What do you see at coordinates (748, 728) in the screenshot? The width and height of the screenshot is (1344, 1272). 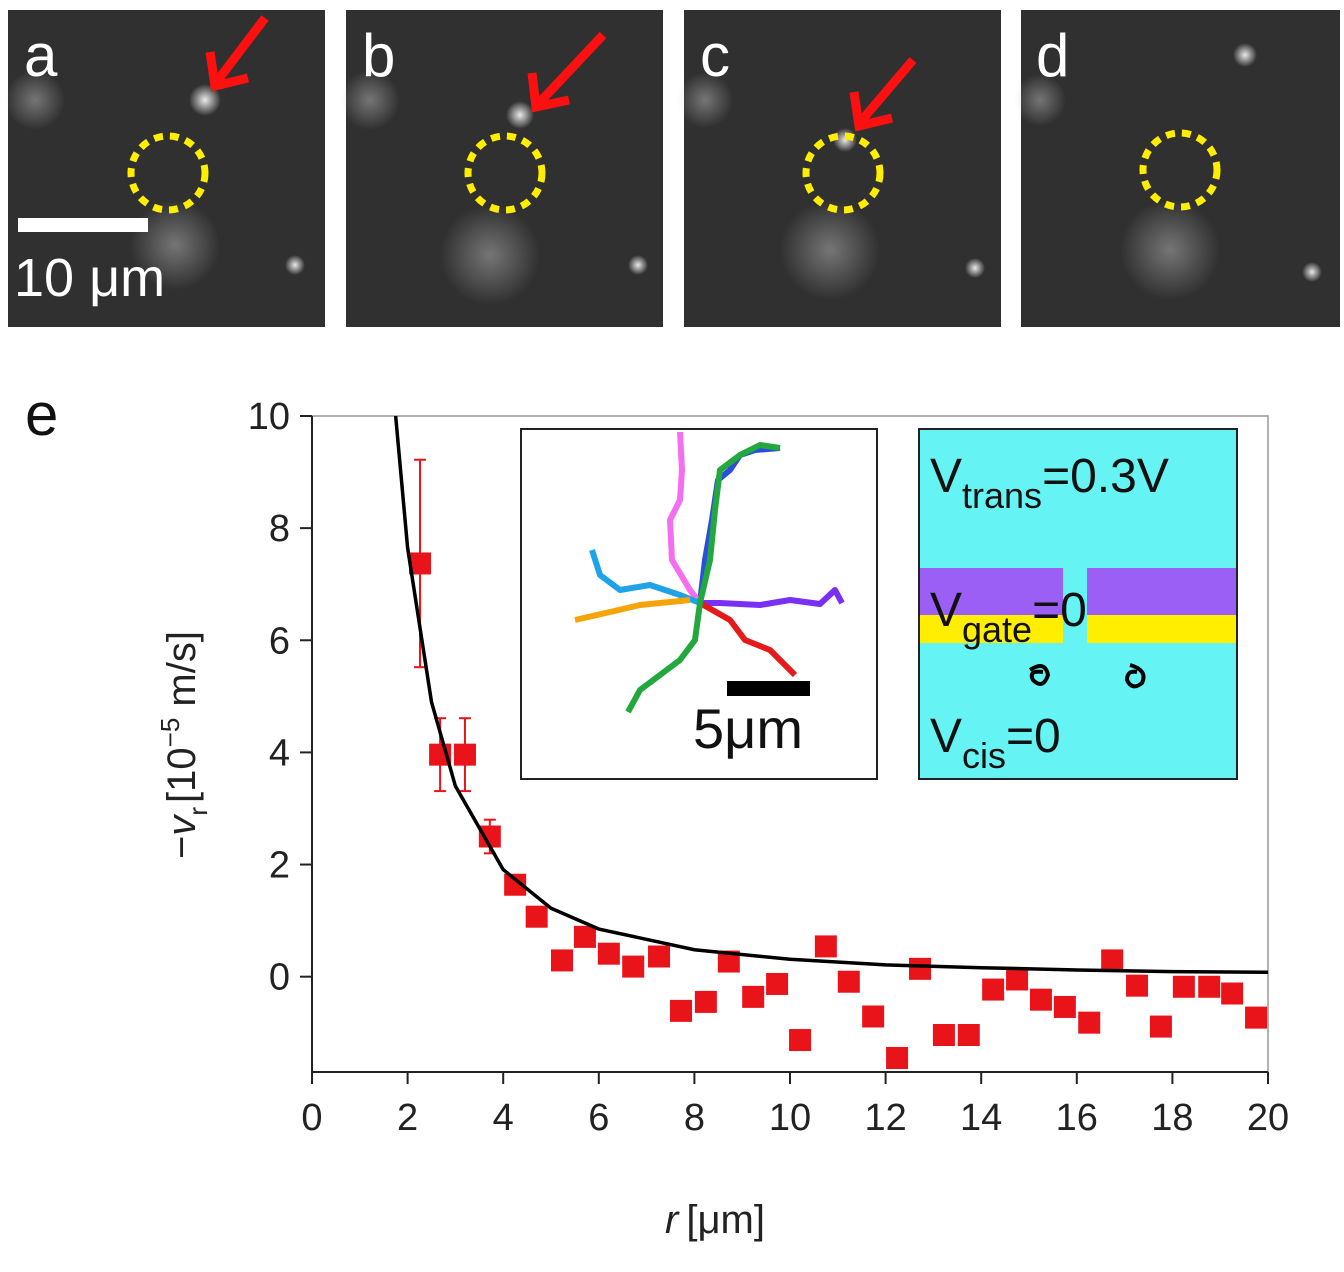 I see `inset-scale-label: 5μm` at bounding box center [748, 728].